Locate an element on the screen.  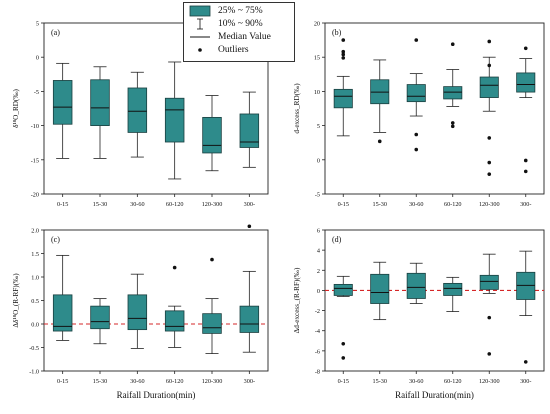
panel-label: (c) is located at coordinates (55, 239).